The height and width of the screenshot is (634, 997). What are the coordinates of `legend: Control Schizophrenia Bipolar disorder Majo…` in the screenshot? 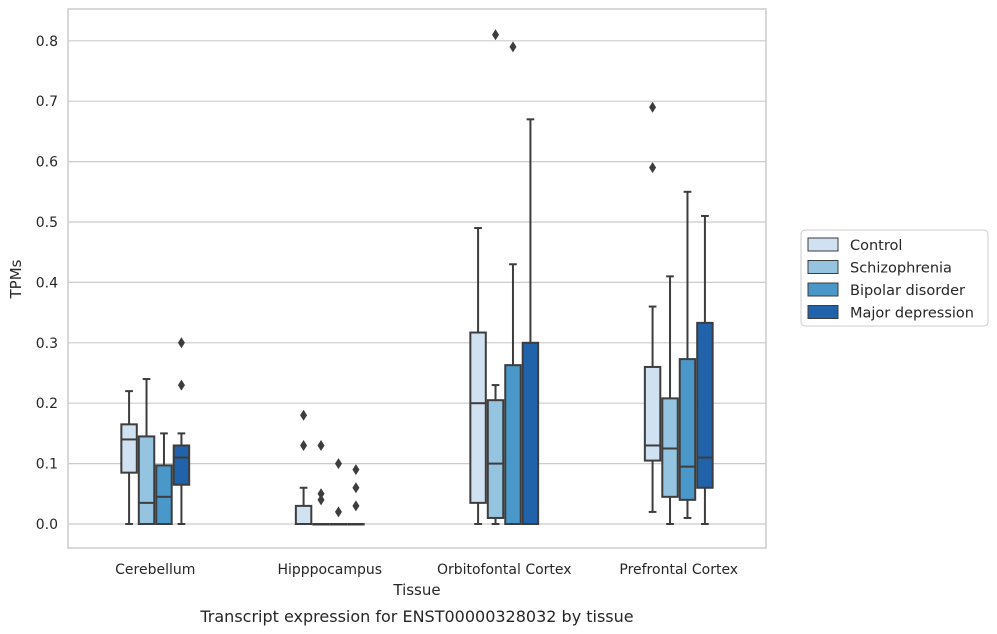 It's located at (894, 278).